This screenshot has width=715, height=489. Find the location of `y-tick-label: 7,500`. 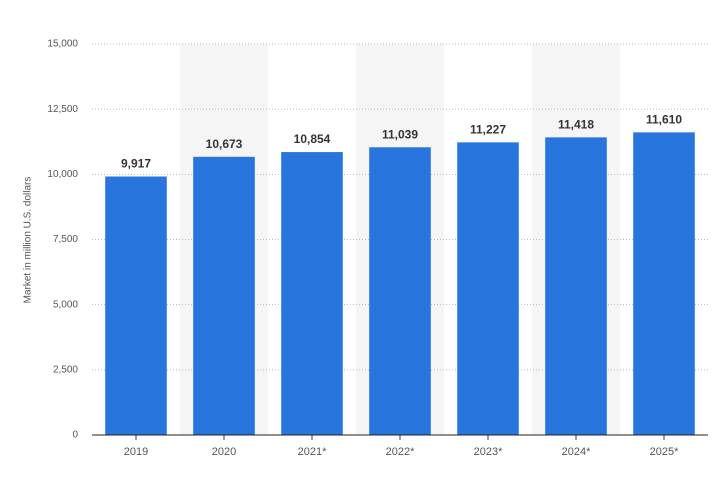

y-tick-label: 7,500 is located at coordinates (65, 239).